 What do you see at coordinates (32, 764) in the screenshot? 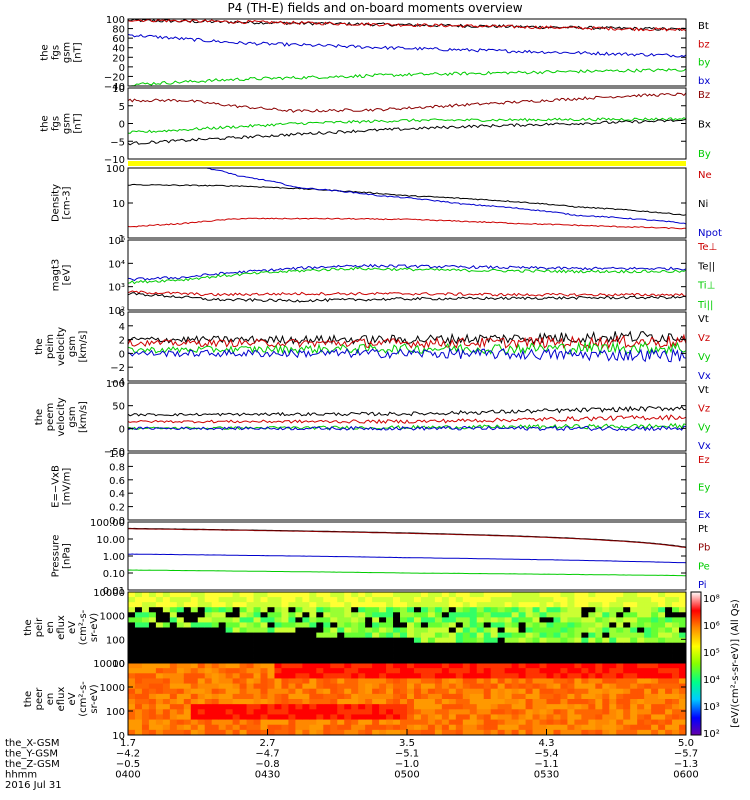
I see `footer-row-label: the_Z-GSM` at bounding box center [32, 764].